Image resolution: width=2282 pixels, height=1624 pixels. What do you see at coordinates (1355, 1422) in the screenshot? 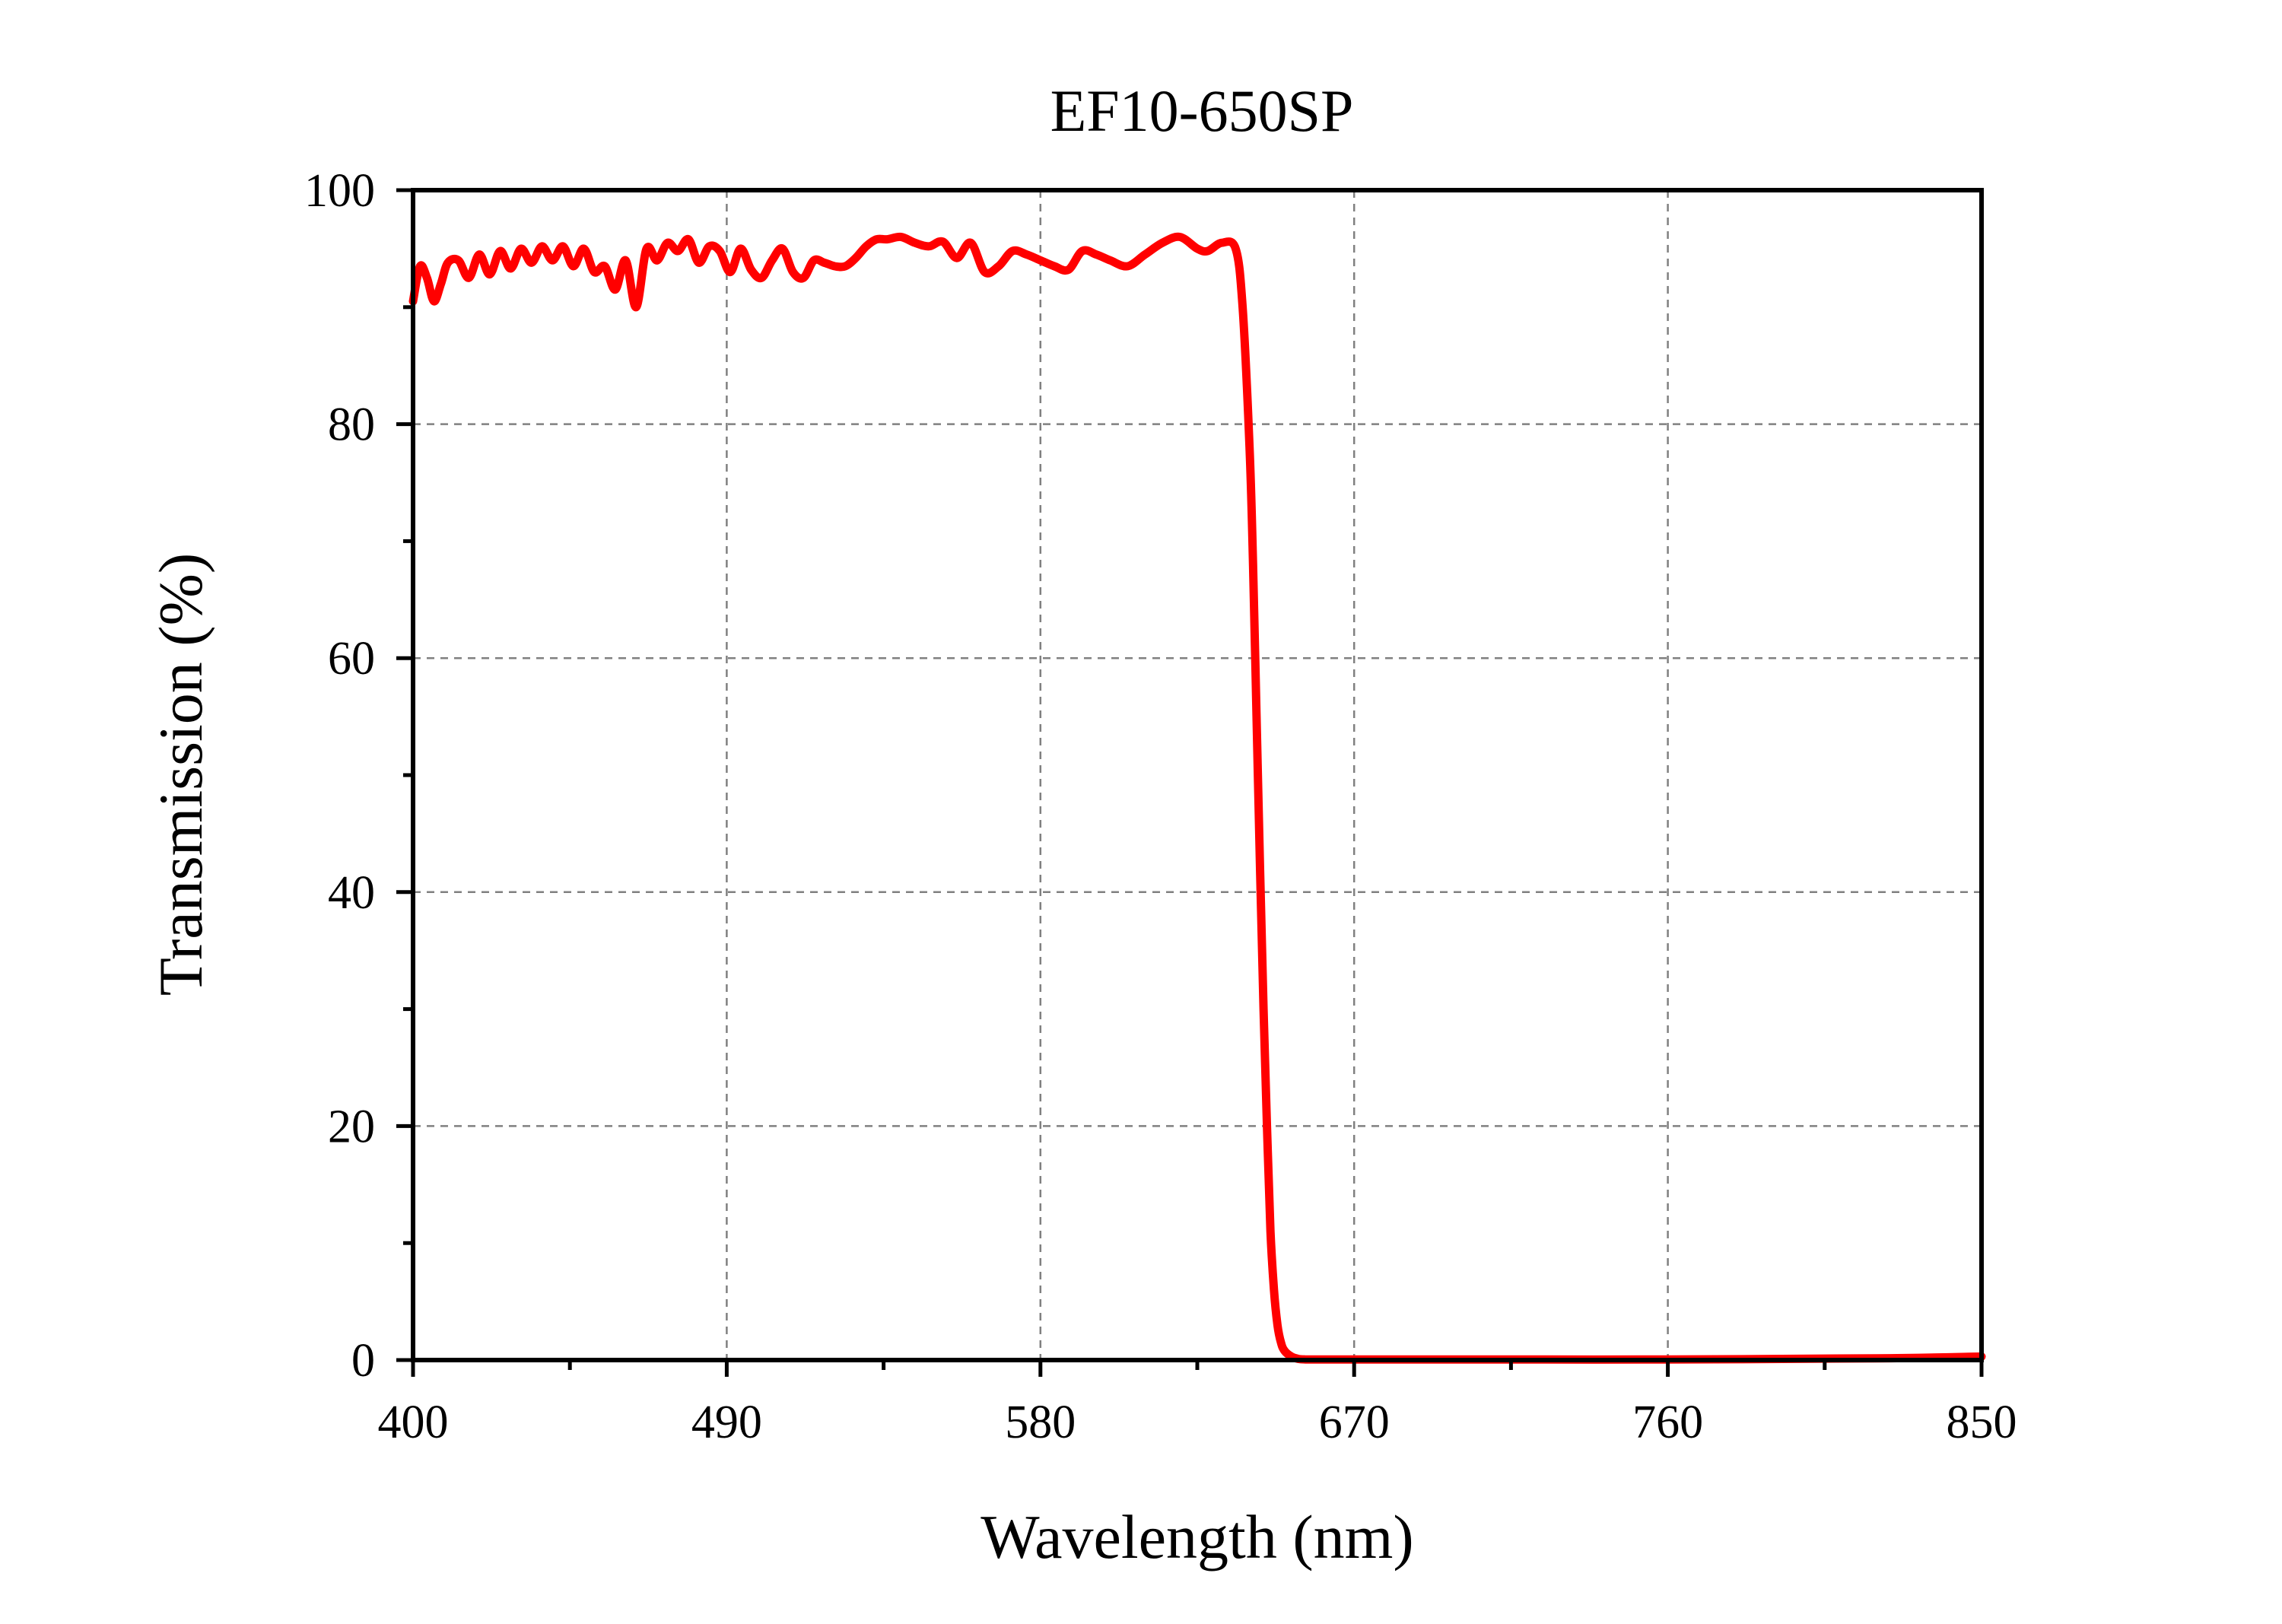
I see `x-tick-label: 670` at bounding box center [1355, 1422].